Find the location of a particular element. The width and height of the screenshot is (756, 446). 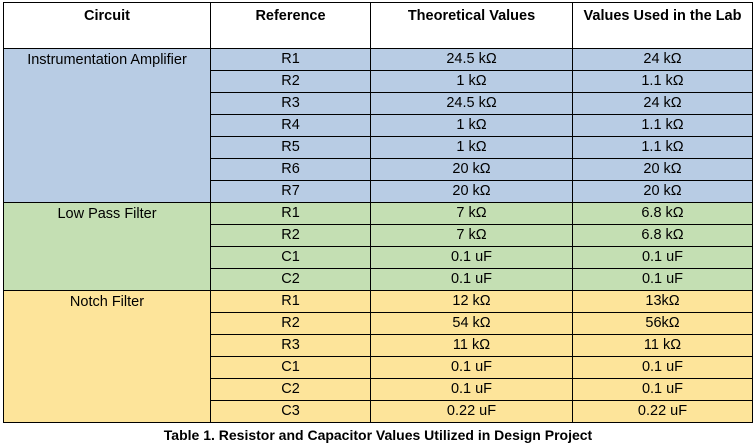

table-row: R2 54 kΩ 56kΩ is located at coordinates (378, 323).